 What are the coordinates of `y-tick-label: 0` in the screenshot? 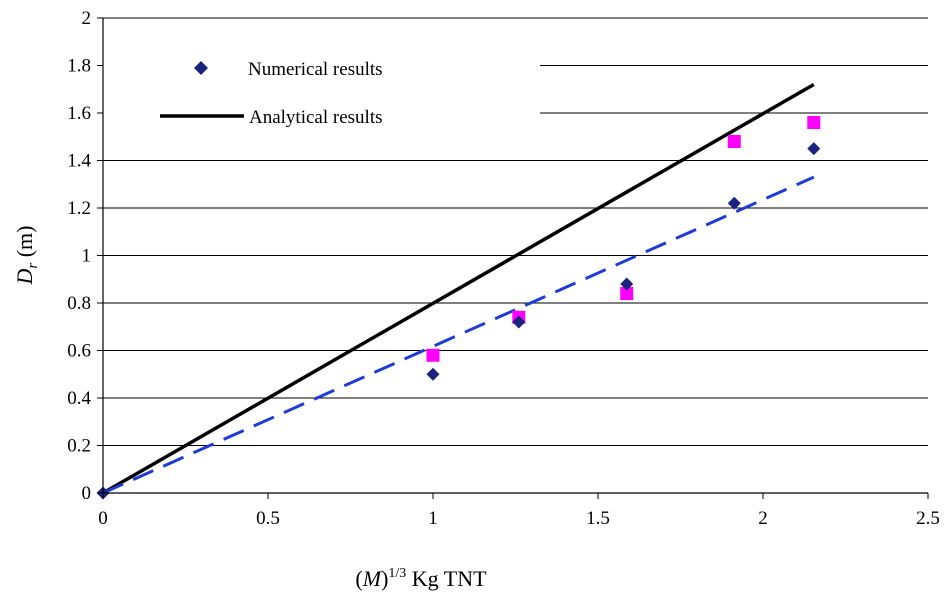 It's located at (87, 493).